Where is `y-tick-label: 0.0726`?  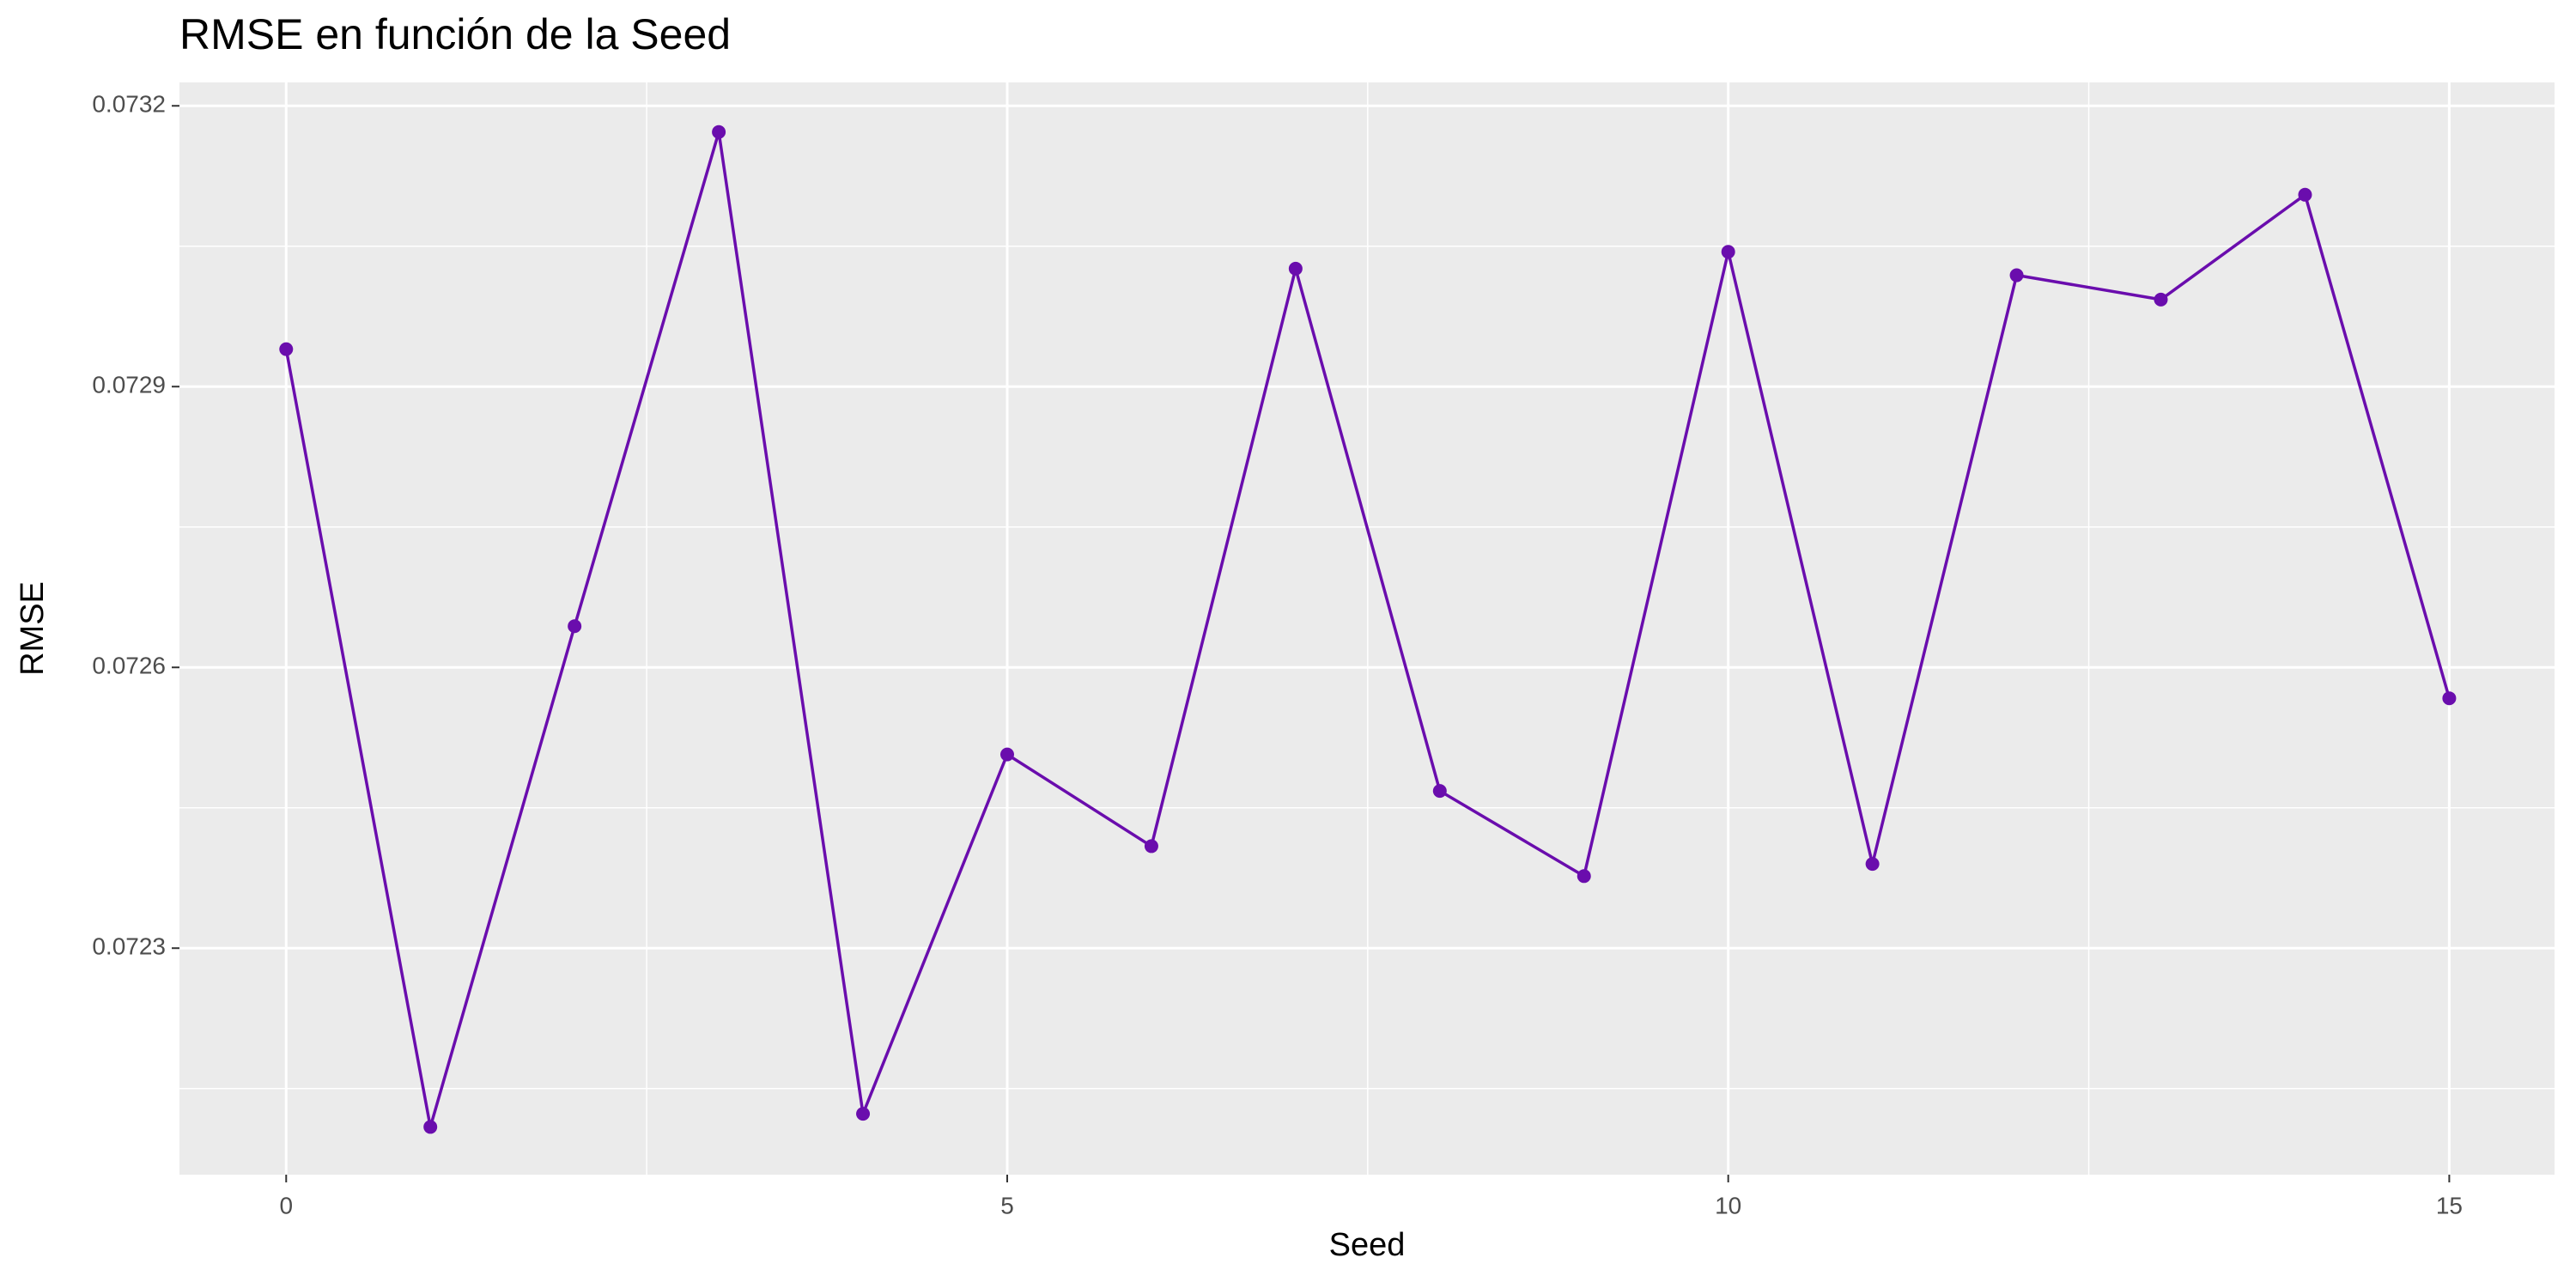 y-tick-label: 0.0726 is located at coordinates (129, 666).